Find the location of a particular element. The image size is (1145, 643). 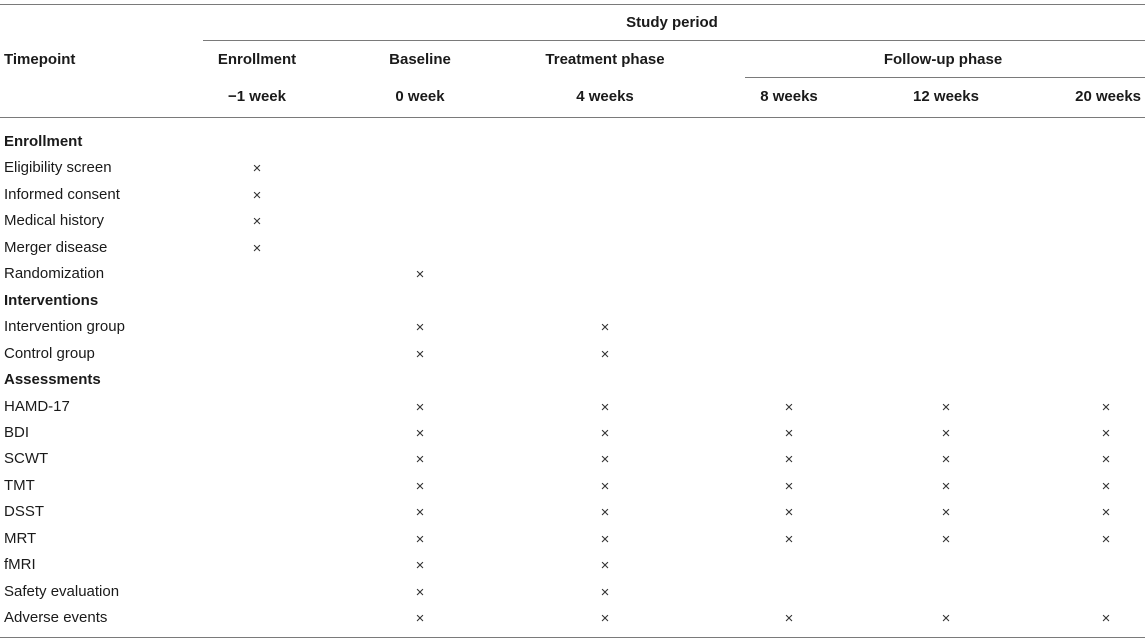

bottom-rule is located at coordinates (572, 637).